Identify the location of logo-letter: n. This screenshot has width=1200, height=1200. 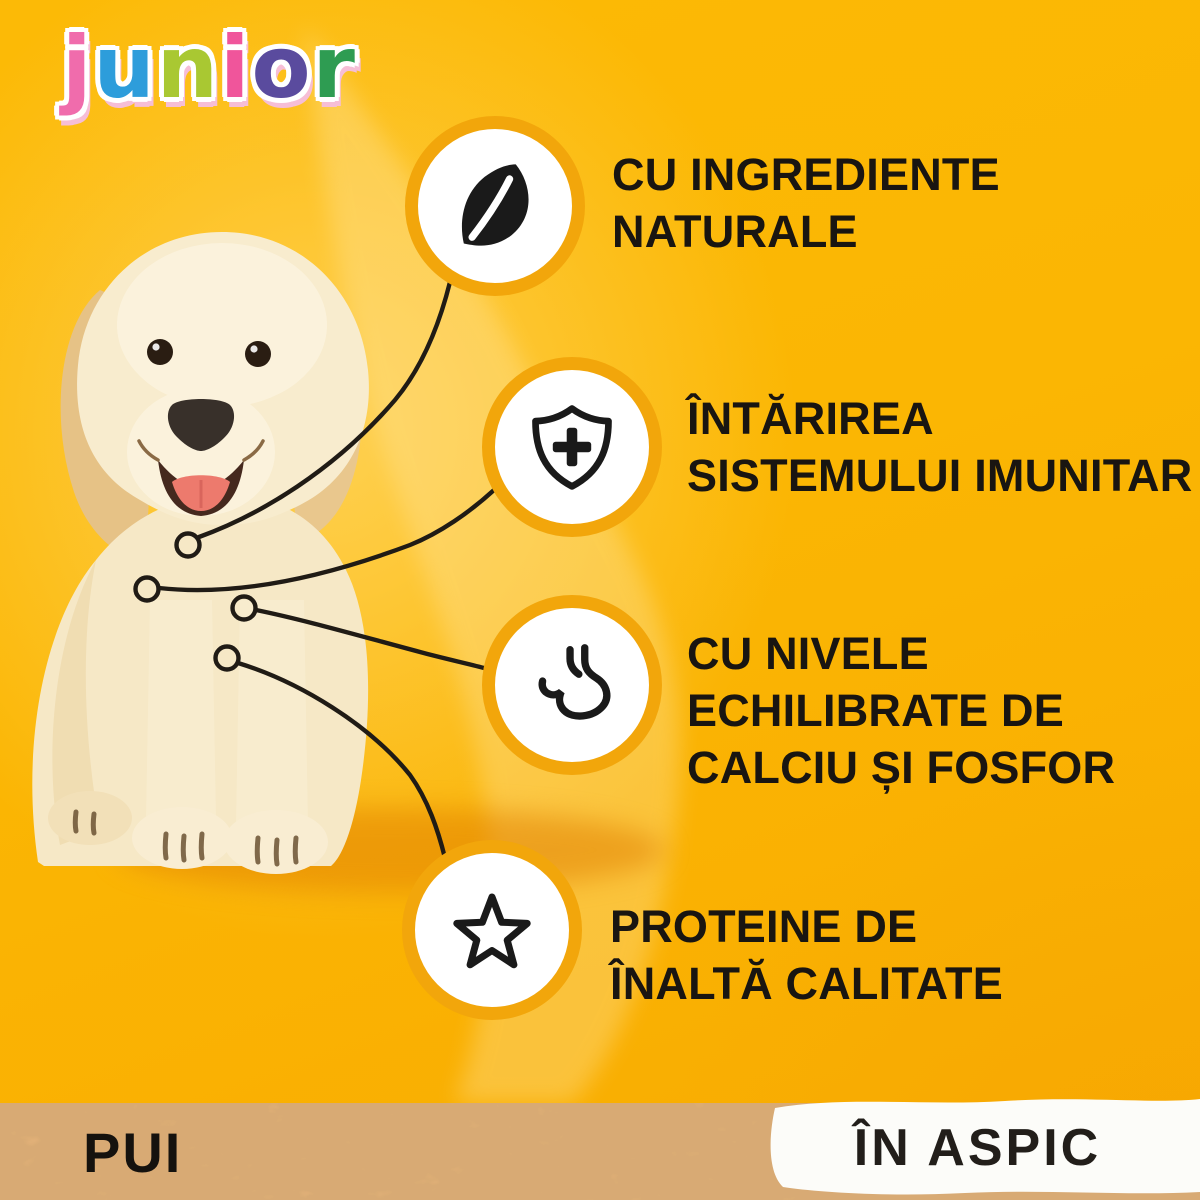
(188, 68).